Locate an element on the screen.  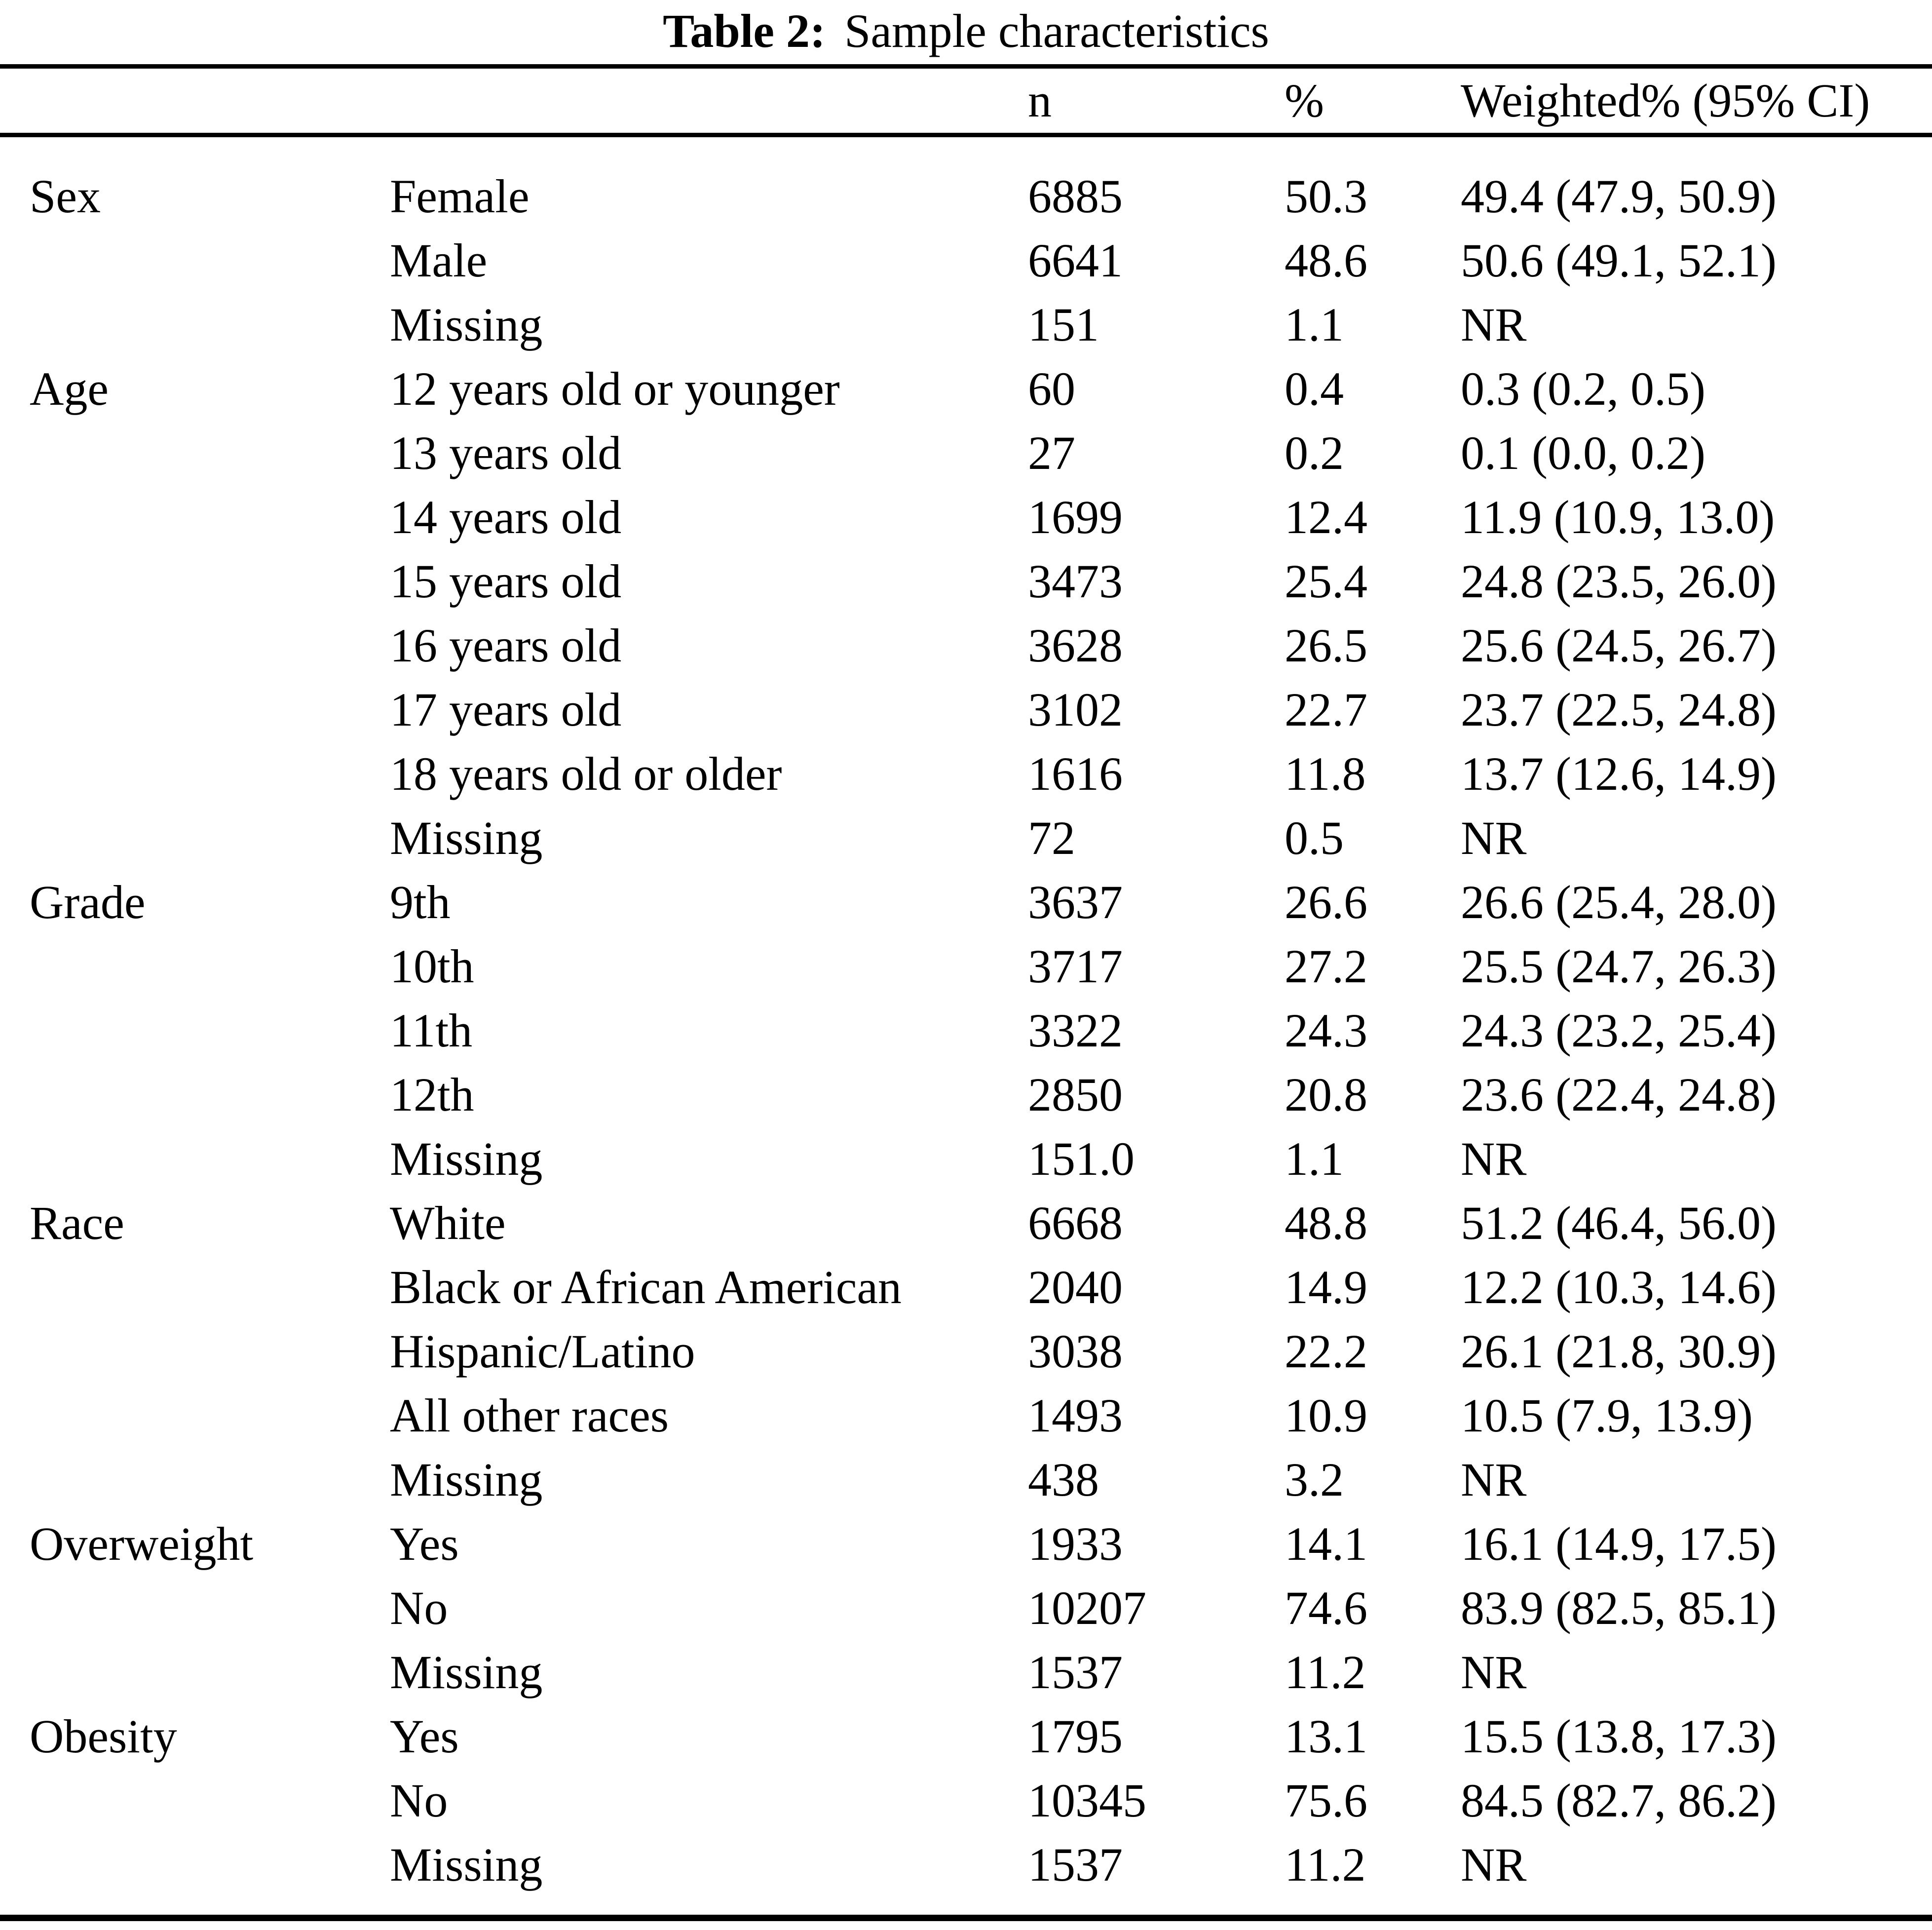
subcategory-cell: 10th is located at coordinates (432, 966).